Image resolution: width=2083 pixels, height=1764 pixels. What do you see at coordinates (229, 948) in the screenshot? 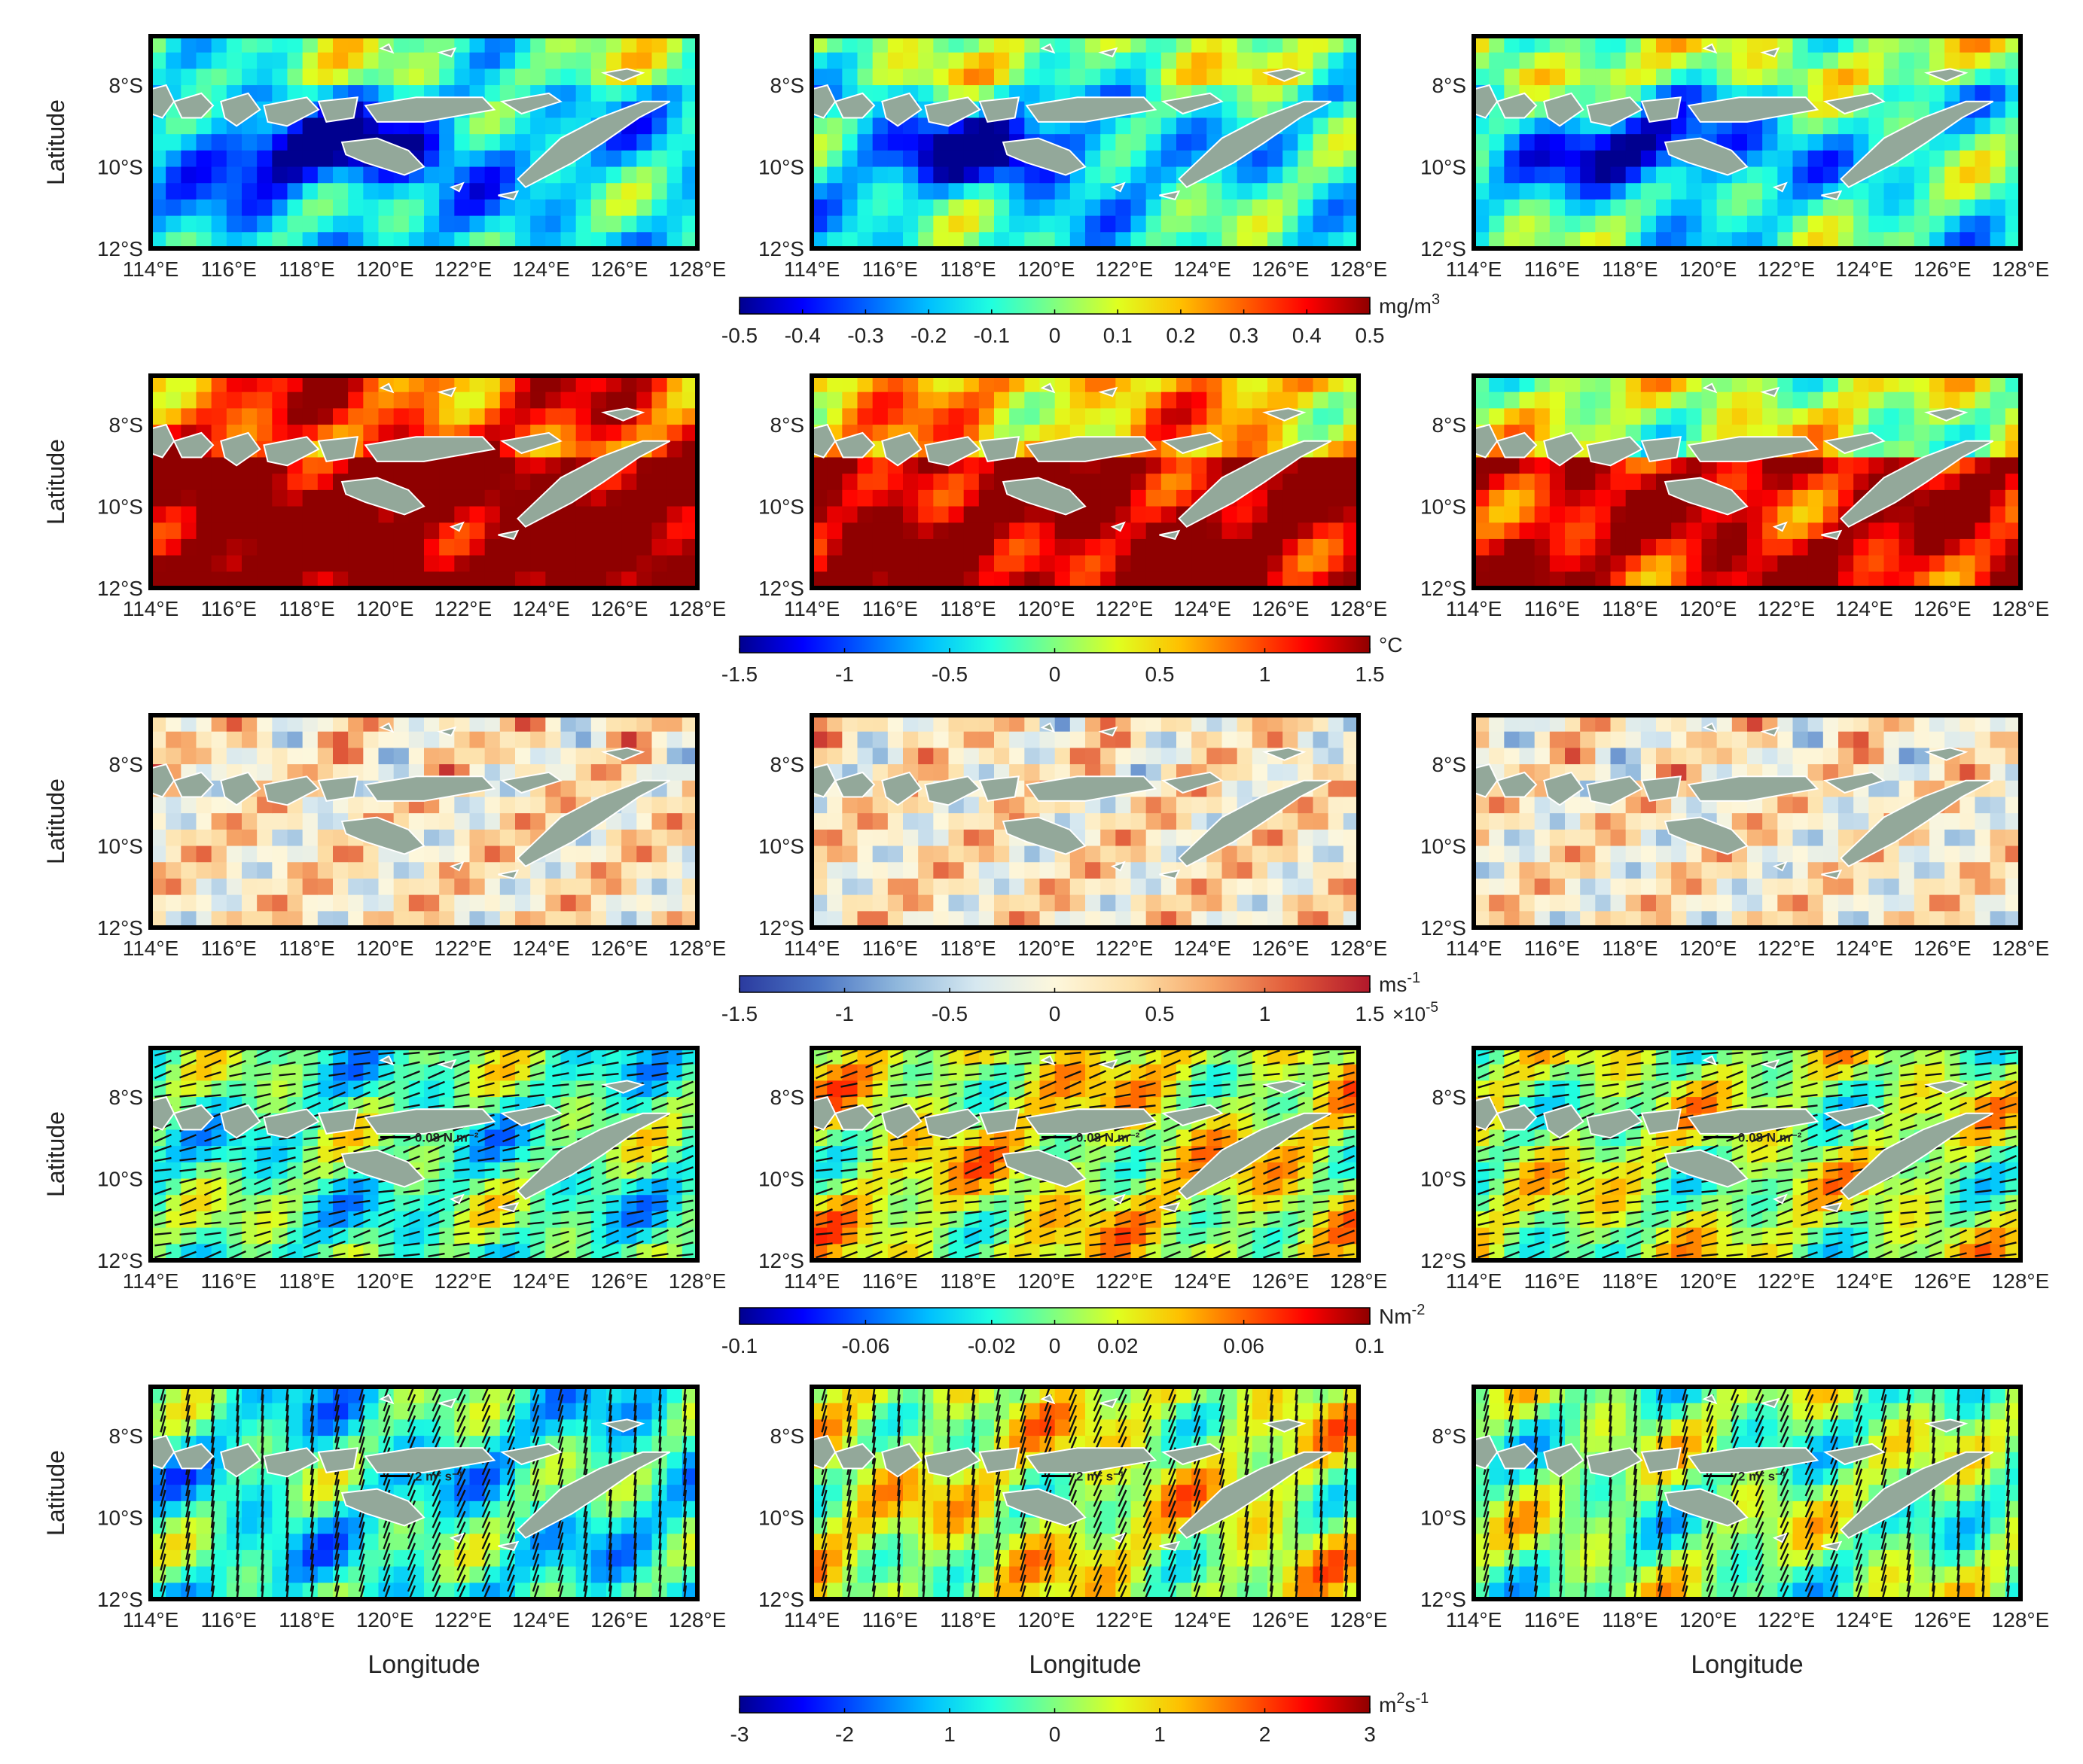
I see `x-tick-label: 116°E` at bounding box center [229, 948].